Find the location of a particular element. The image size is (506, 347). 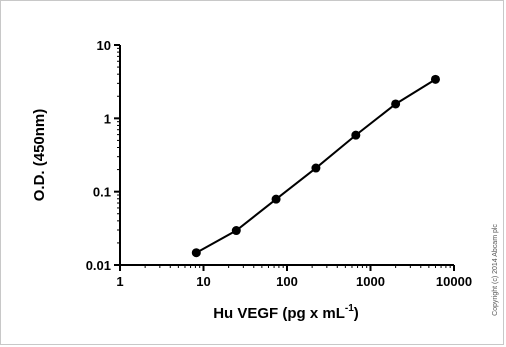

x-axis-title-close: ) is located at coordinates (356, 313).